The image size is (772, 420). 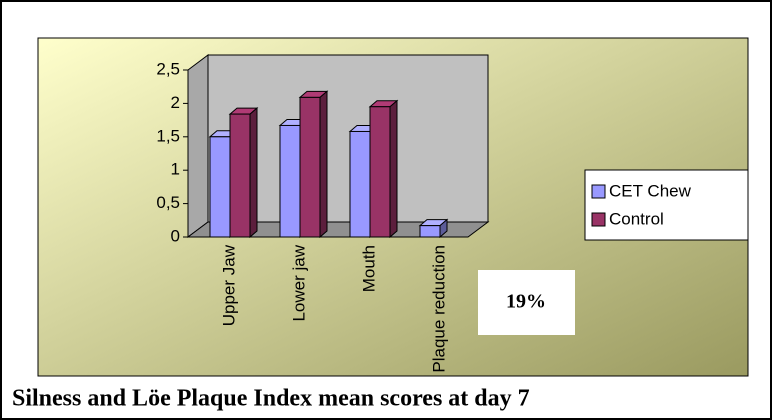 I want to click on side-wall, so click(x=198, y=146).